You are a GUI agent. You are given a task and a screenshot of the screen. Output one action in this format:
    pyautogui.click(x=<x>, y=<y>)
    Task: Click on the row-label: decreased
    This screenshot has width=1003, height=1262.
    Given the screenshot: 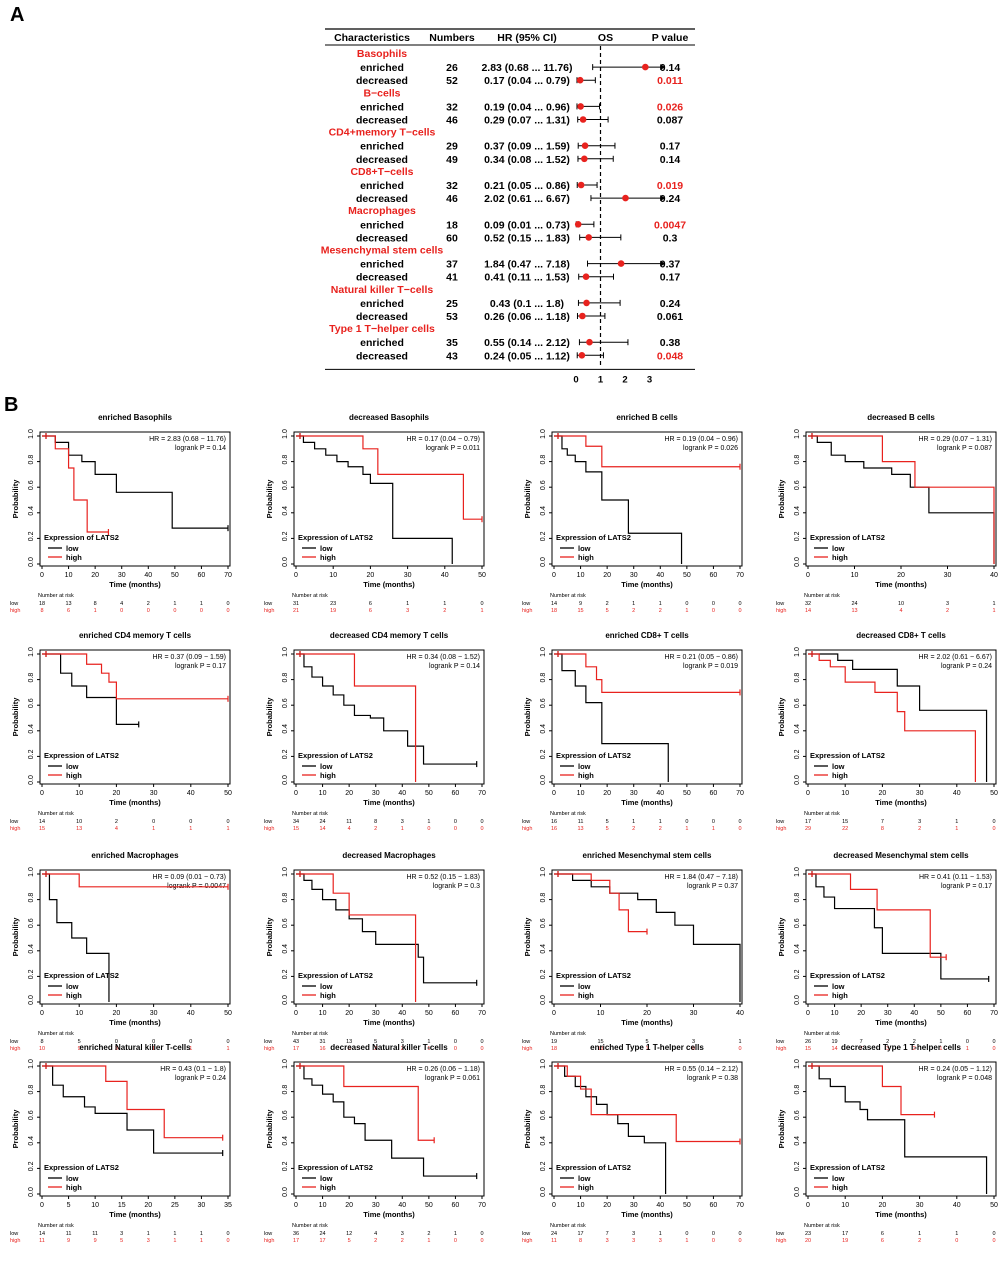 What is the action you would take?
    pyautogui.click(x=382, y=356)
    